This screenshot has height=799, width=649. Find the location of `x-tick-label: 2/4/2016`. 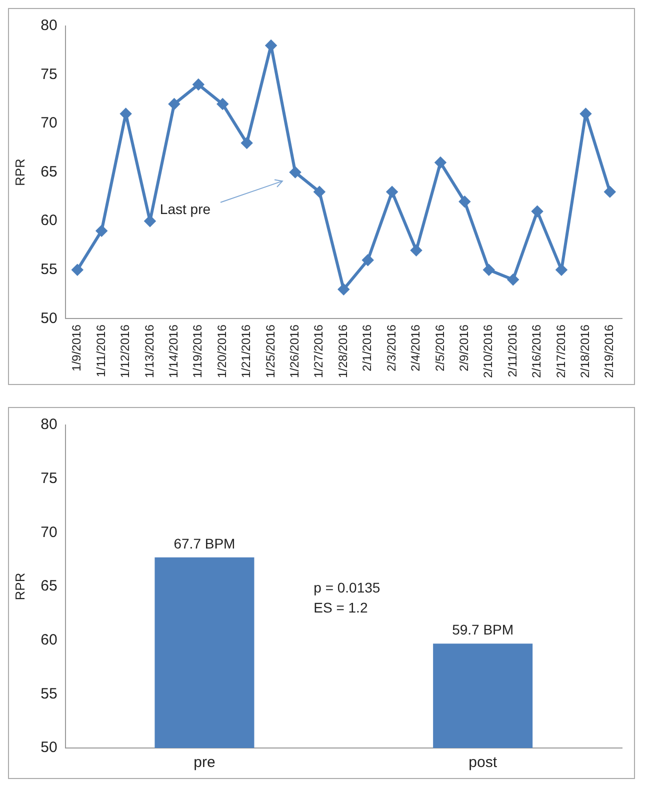

x-tick-label: 2/4/2016 is located at coordinates (415, 348).